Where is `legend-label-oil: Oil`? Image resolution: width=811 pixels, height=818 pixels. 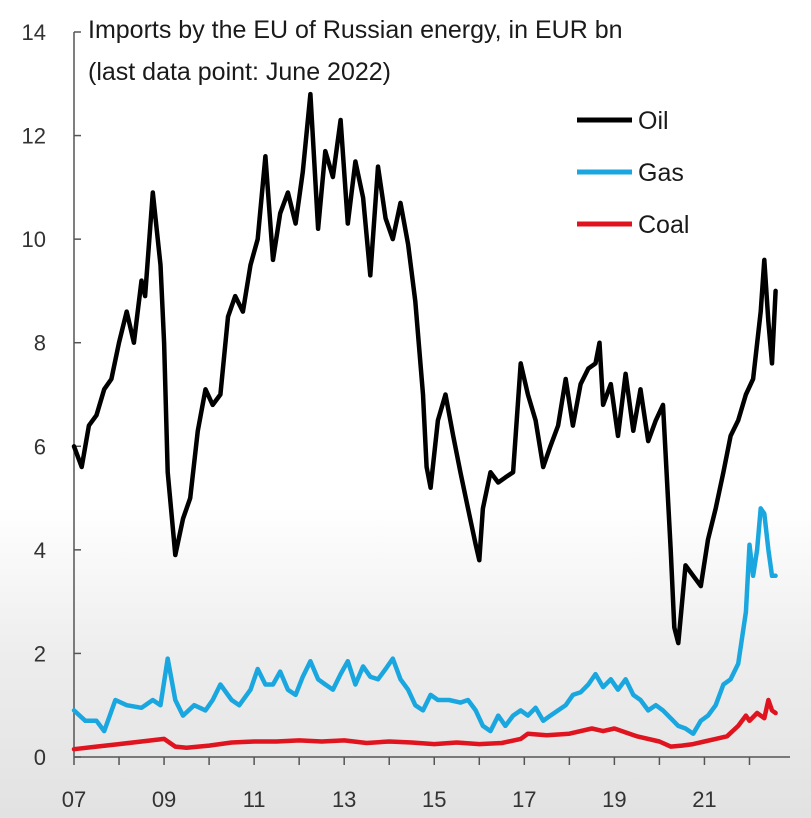
legend-label-oil: Oil is located at coordinates (653, 121).